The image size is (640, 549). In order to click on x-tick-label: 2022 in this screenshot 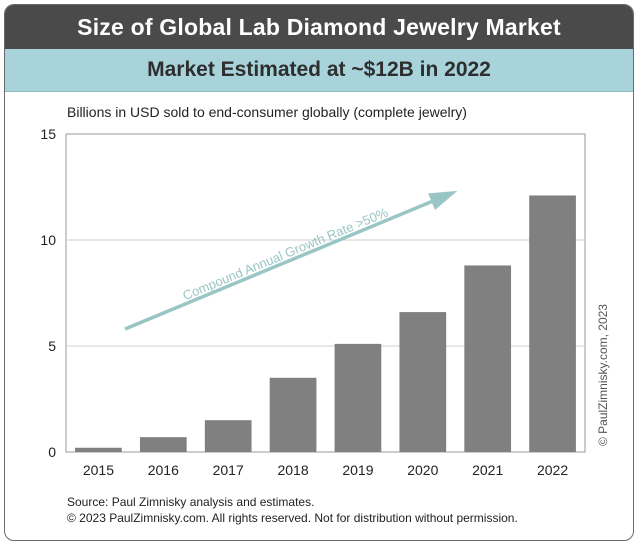, I will do `click(552, 470)`.